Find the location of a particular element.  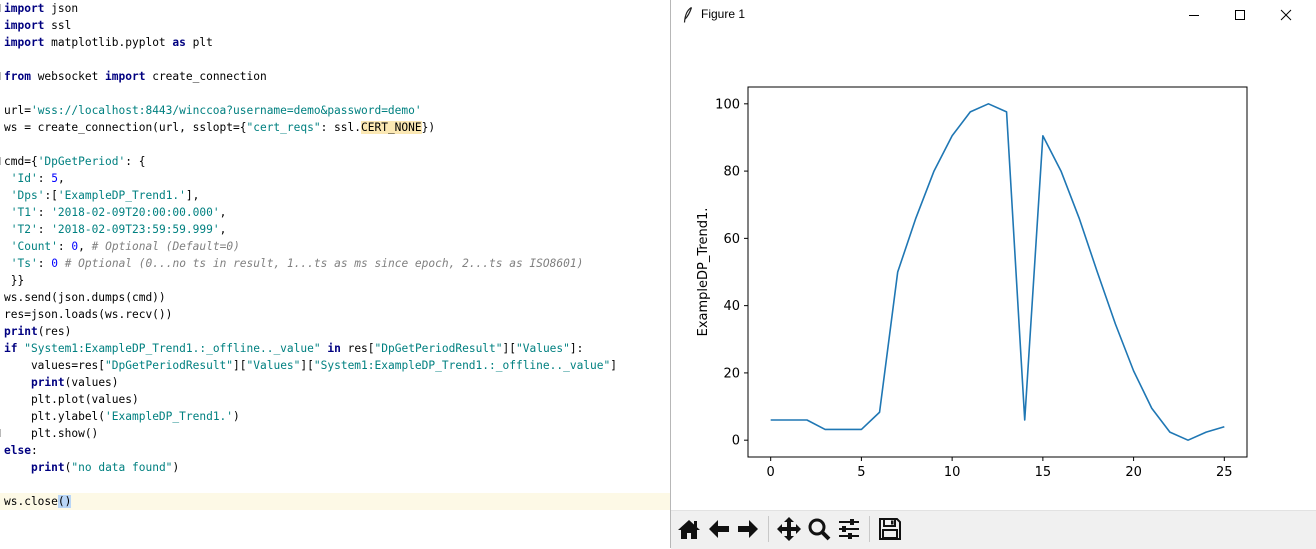

y-tick-label: 20 is located at coordinates (731, 373).